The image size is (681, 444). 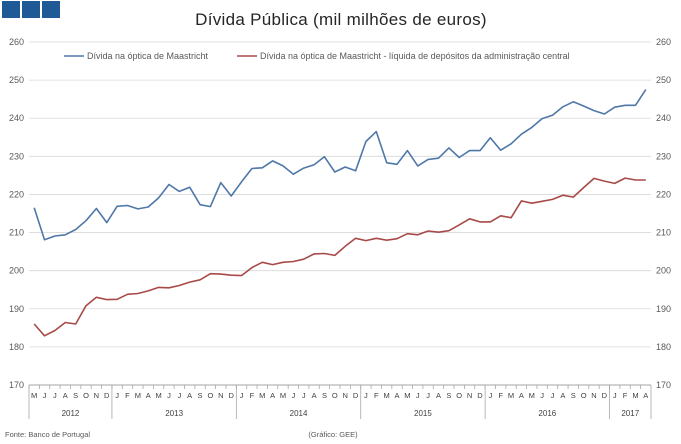 I want to click on y-tick-label-left: 200, so click(x=16, y=271).